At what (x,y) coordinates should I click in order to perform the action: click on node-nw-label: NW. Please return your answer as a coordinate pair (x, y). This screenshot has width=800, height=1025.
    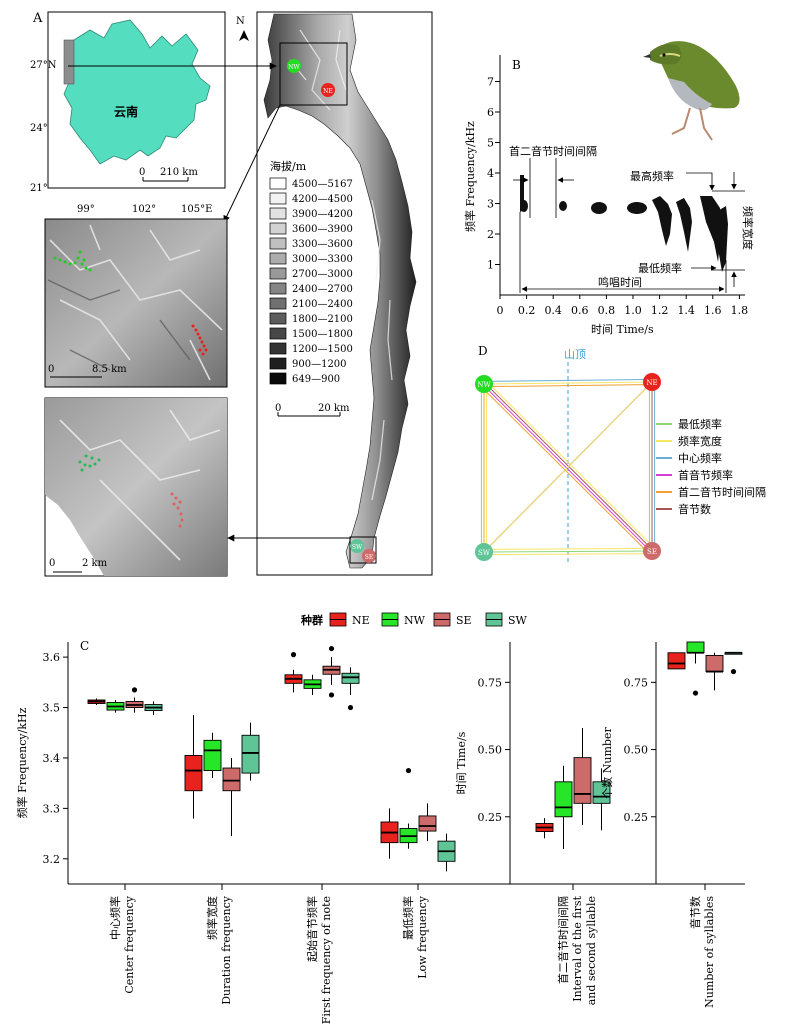
    Looking at the image, I should click on (484, 385).